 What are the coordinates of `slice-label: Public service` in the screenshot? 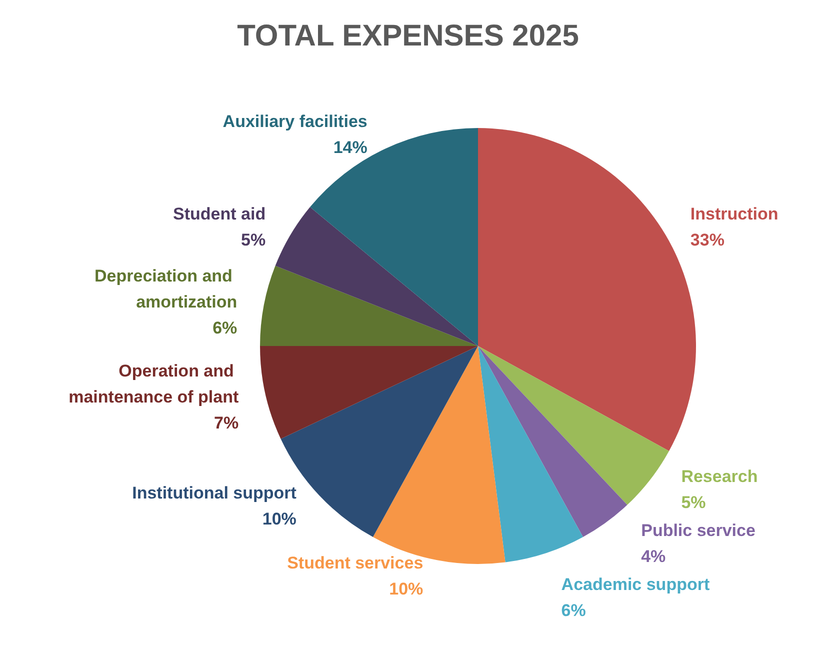 It's located at (698, 530).